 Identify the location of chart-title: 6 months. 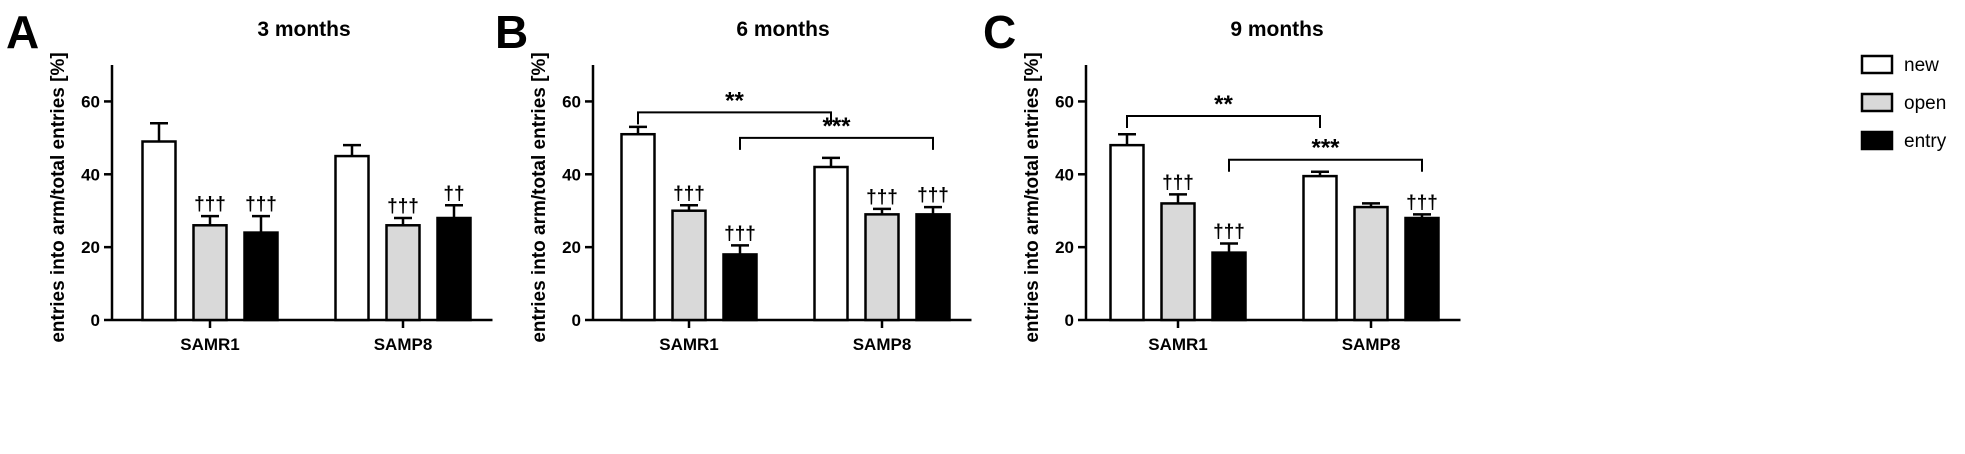
(782, 29).